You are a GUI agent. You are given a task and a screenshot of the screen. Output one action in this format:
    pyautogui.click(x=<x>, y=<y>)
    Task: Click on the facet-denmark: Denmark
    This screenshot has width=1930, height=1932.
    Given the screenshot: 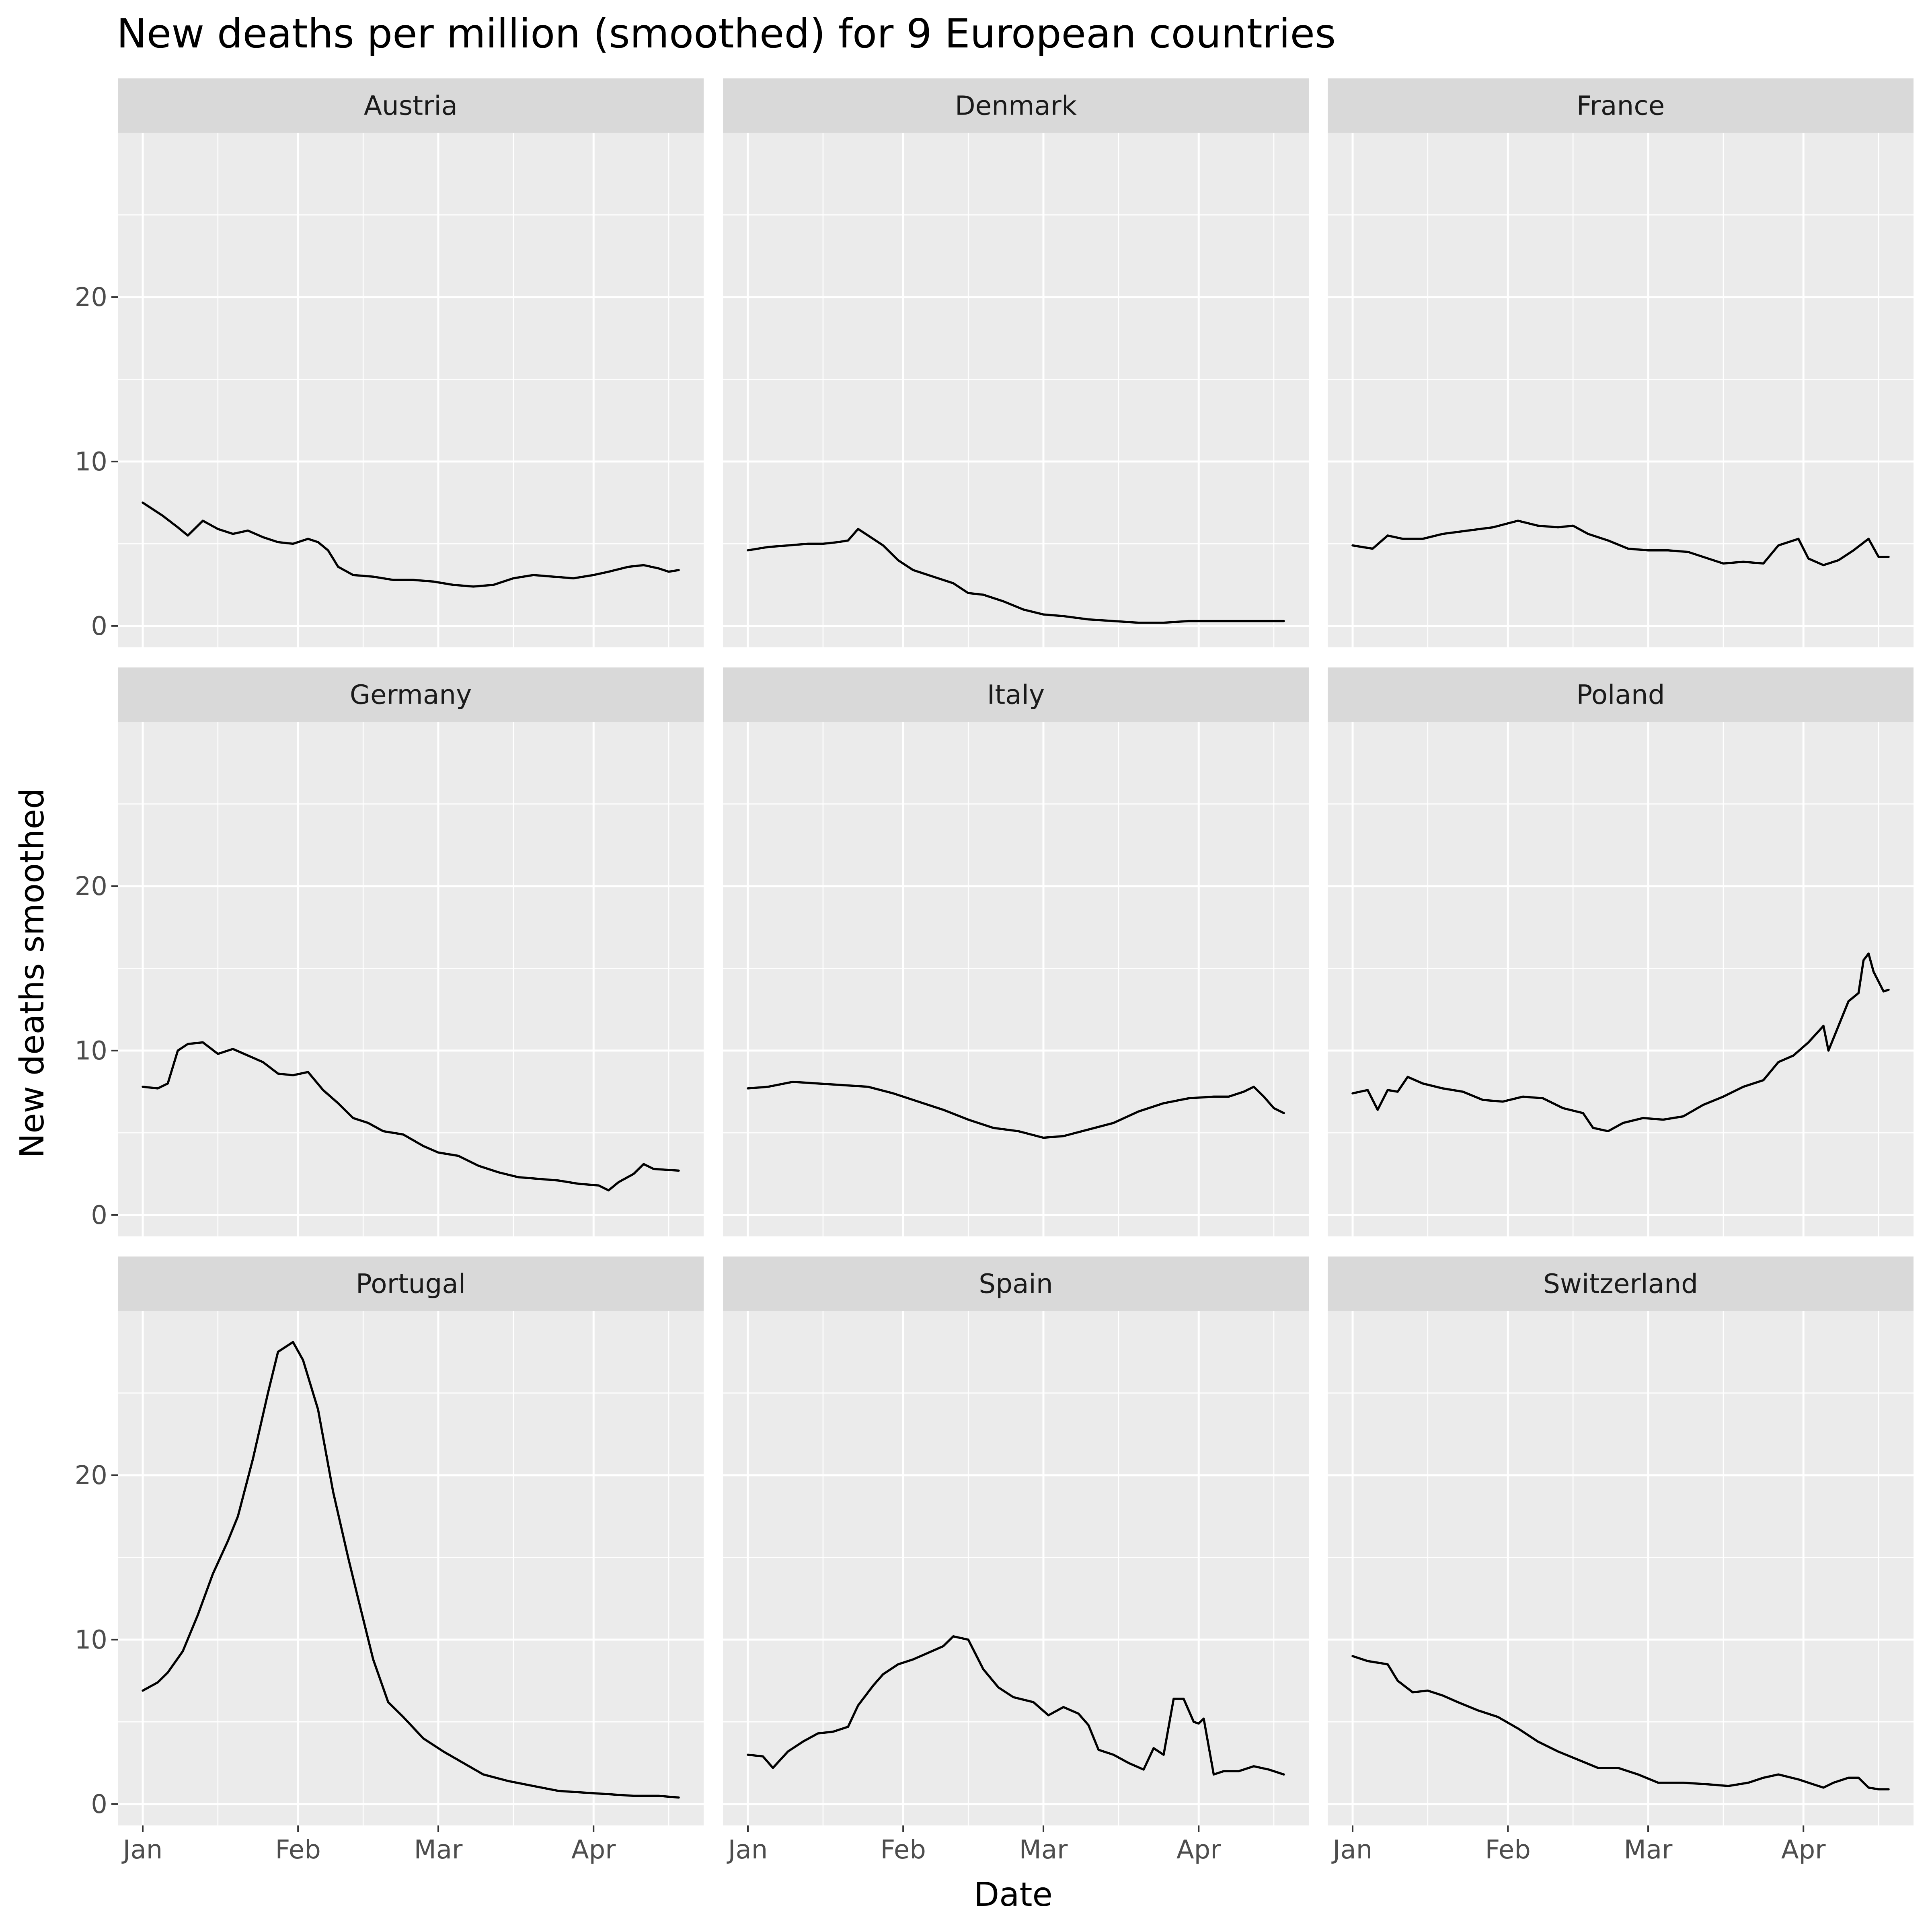 What is the action you would take?
    pyautogui.click(x=1016, y=362)
    